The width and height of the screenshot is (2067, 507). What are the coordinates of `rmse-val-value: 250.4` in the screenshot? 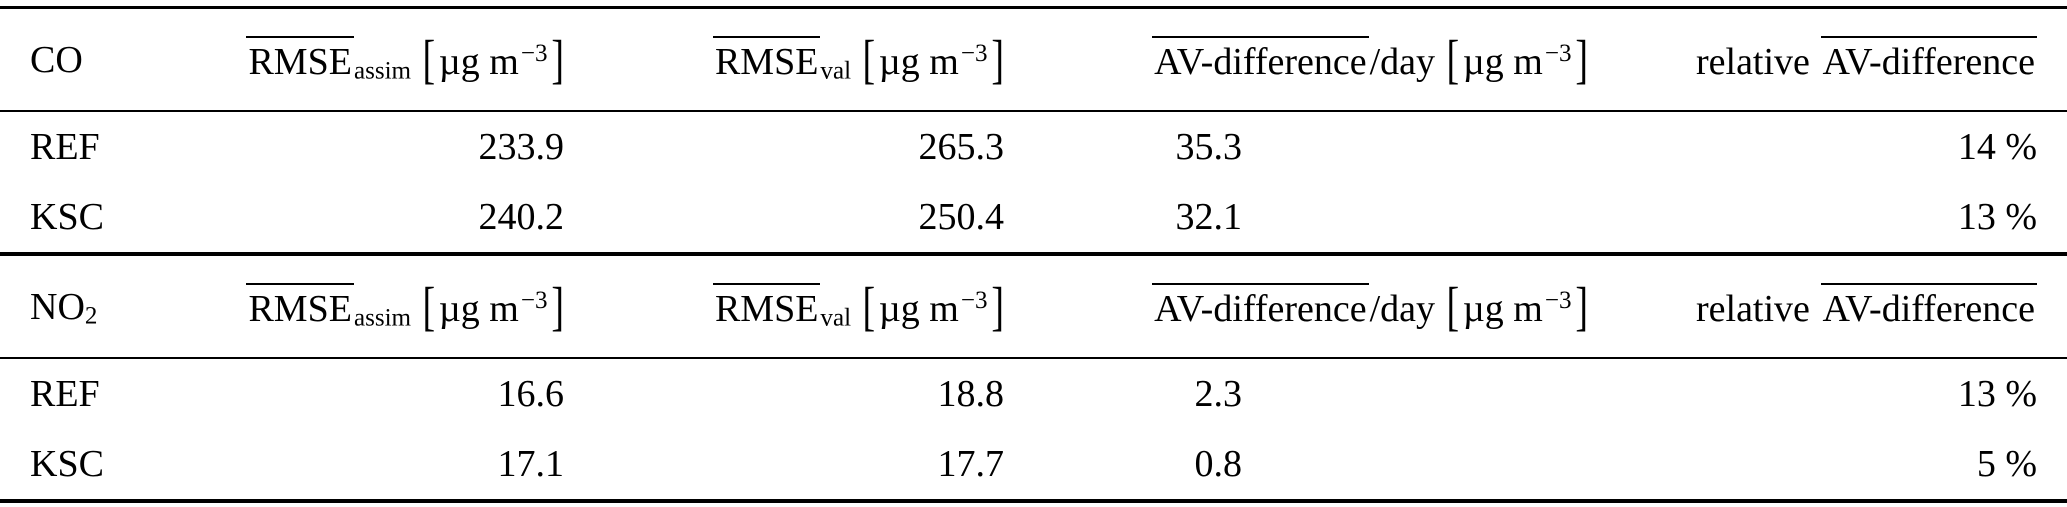 It's located at (961, 217).